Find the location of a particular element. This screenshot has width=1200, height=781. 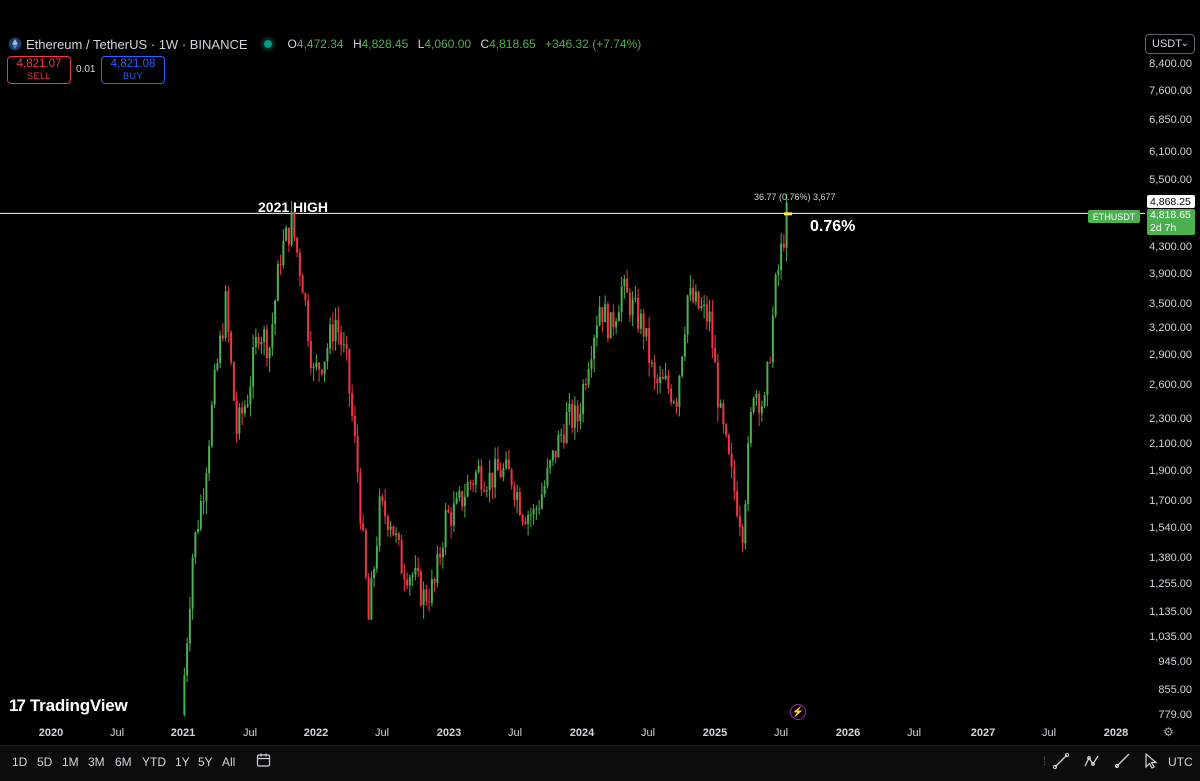

symbol-title: Ethereum / TetherUS · 1W · BINANCE is located at coordinates (137, 44).